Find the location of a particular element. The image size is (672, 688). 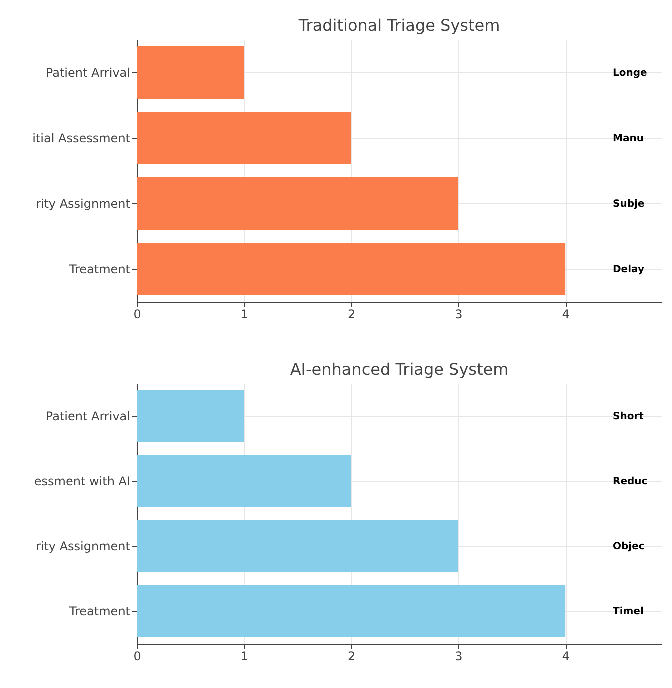

y-tick-label: itial Assessment is located at coordinates (81, 138).